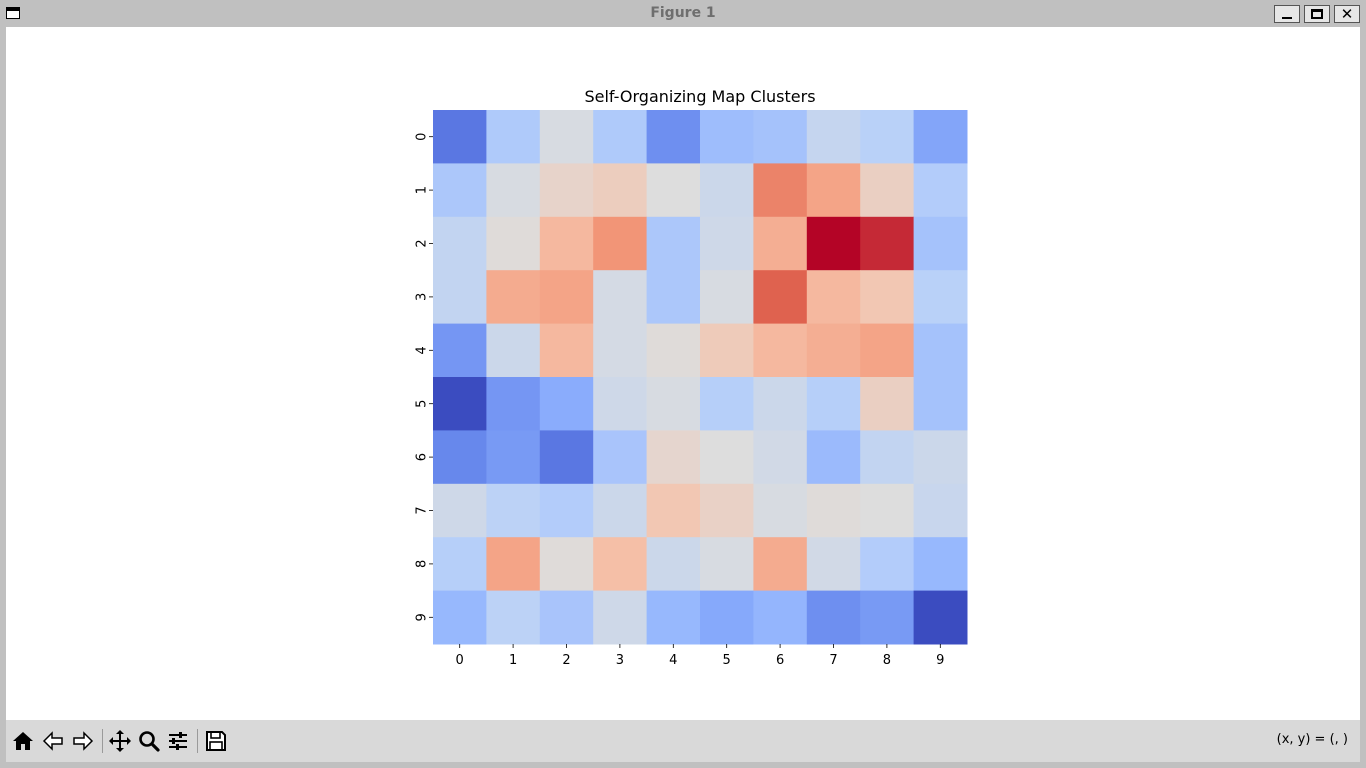 This screenshot has width=1366, height=768. I want to click on home-button, so click(23, 741).